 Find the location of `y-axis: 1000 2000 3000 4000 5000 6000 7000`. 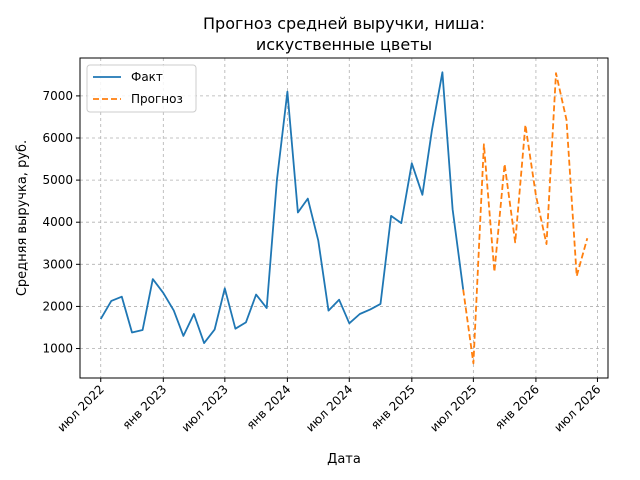

y-axis: 1000 2000 3000 4000 5000 6000 7000 is located at coordinates (61, 222).